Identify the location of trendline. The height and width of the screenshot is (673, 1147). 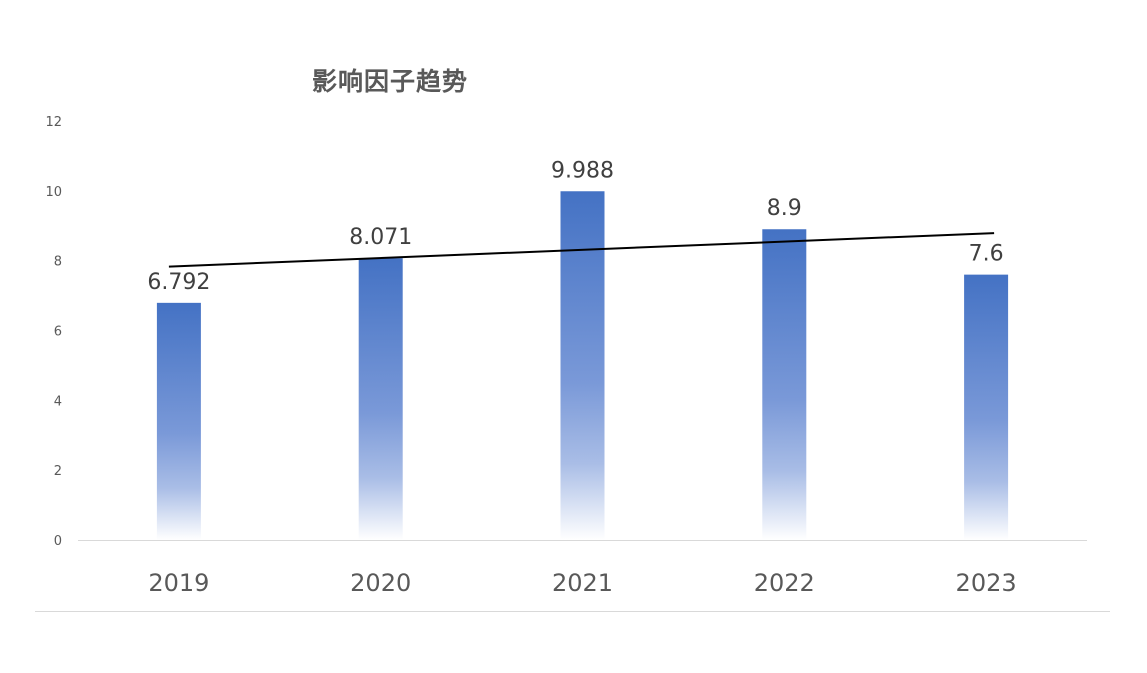
(581, 250).